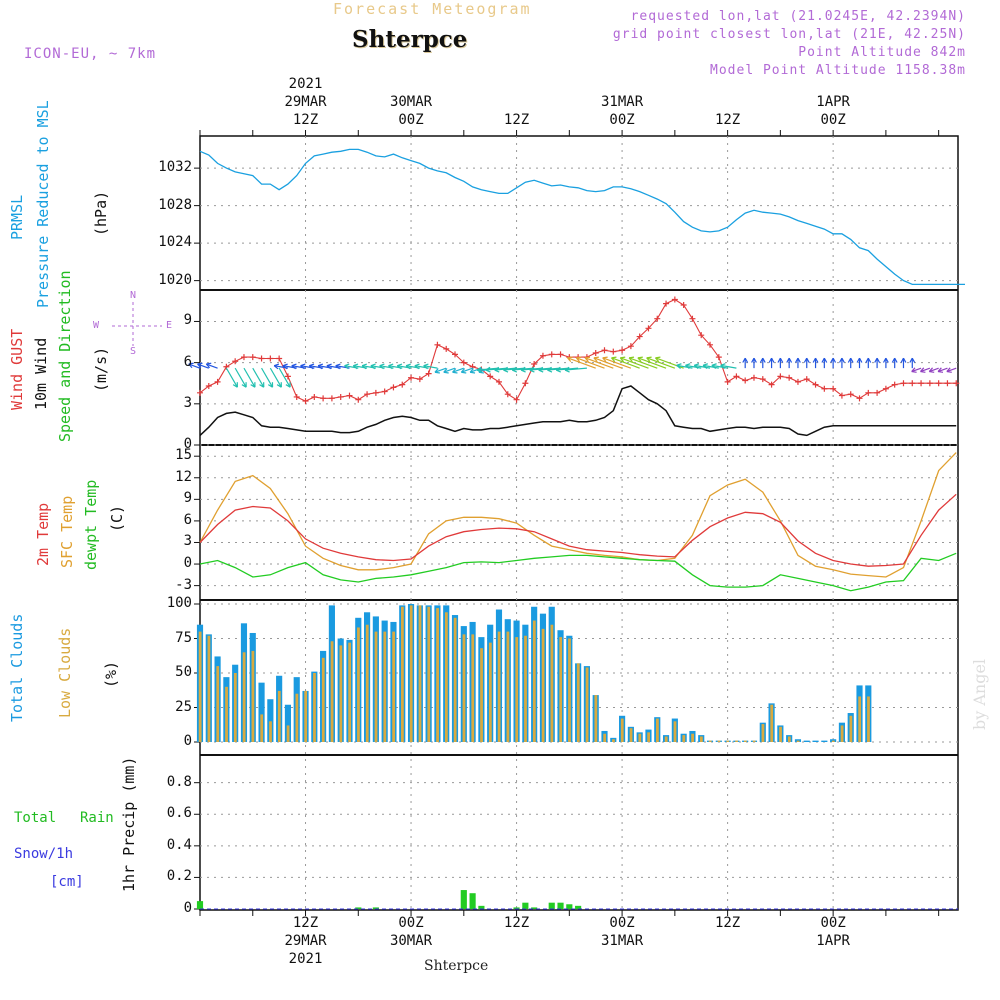 The width and height of the screenshot is (1000, 1000). What do you see at coordinates (187, 320) in the screenshot?
I see `ytick-label-wind: 9` at bounding box center [187, 320].